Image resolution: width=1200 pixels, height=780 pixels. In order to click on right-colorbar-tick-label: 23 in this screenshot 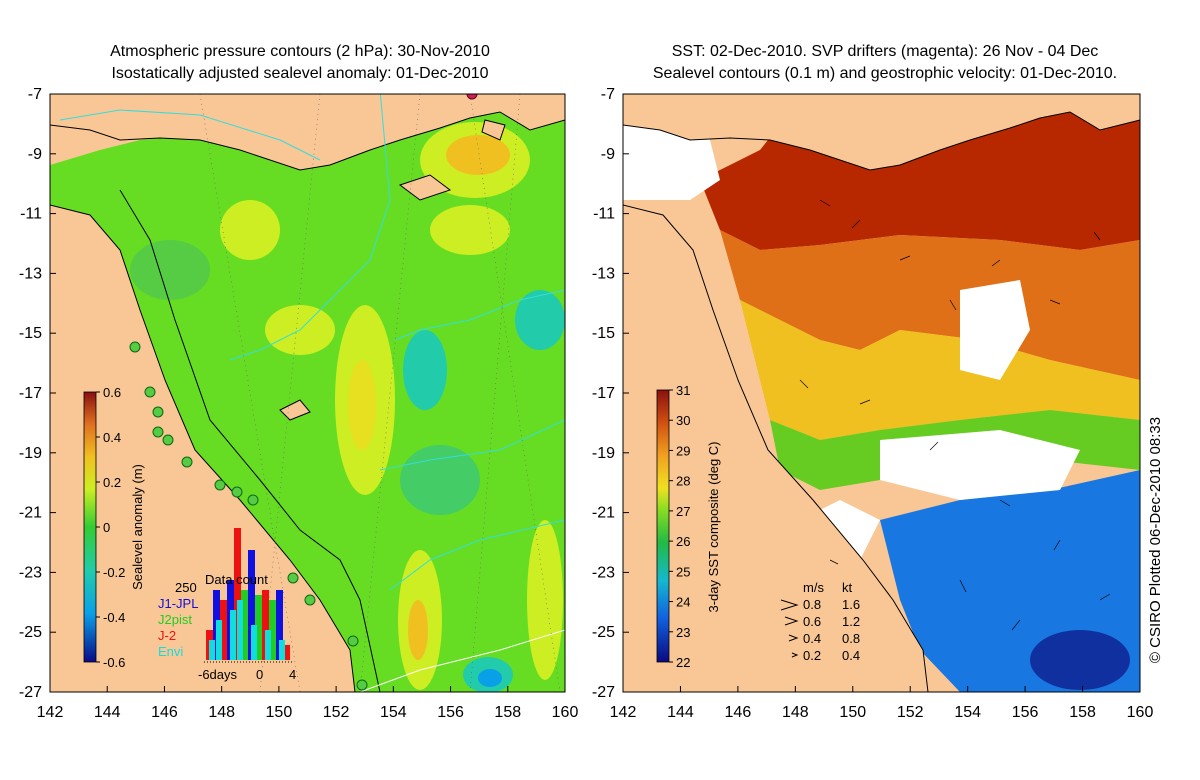, I will do `click(683, 632)`.